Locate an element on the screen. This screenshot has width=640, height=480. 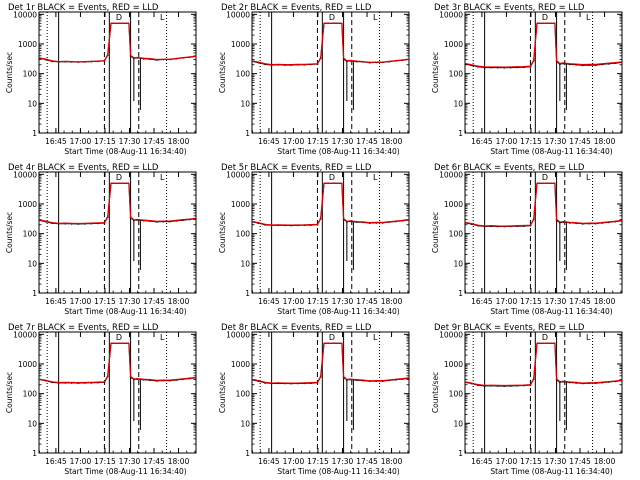
panel-title: Det 4r BLACK = Events, RED = LLD is located at coordinates (83, 168).